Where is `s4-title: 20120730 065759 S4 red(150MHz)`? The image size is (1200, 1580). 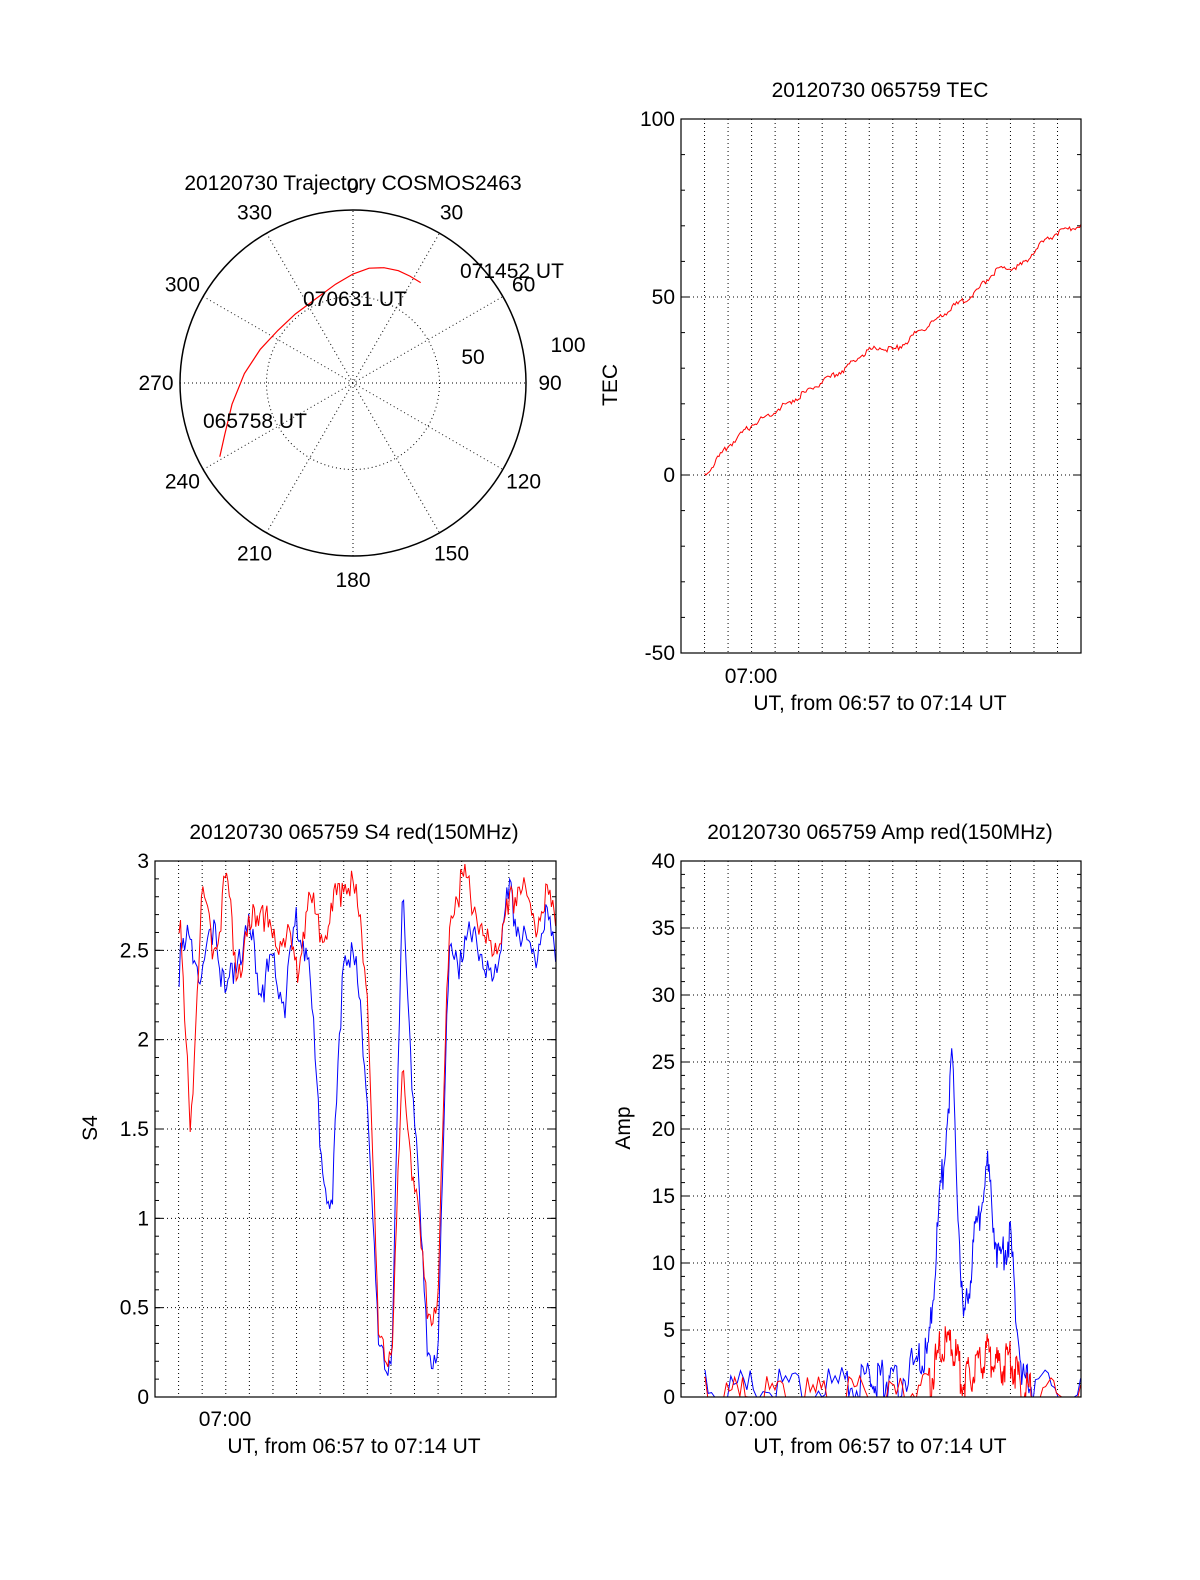 s4-title: 20120730 065759 S4 red(150MHz) is located at coordinates (353, 832).